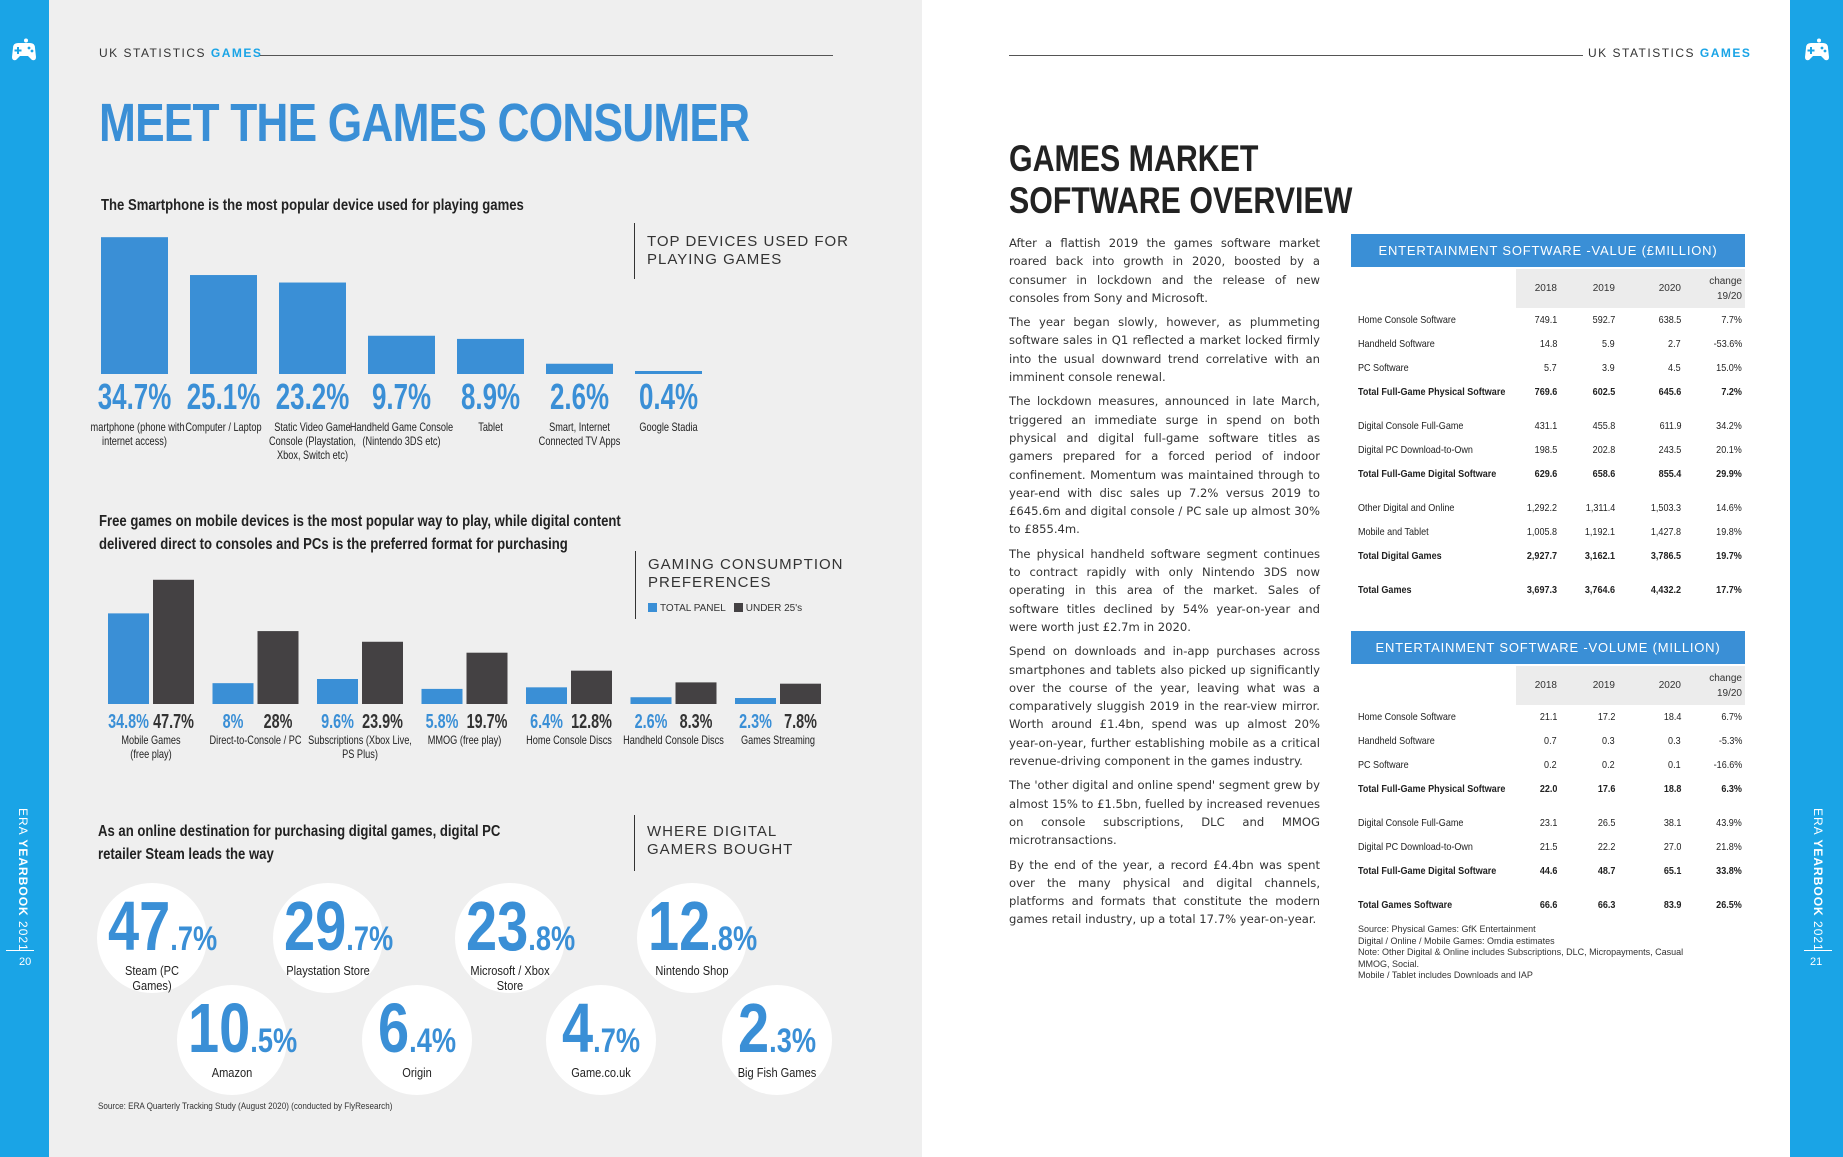 This screenshot has height=1157, width=1843. I want to click on retailers-box-label: WHERE DIGITAL GAMERS BOUGHT, so click(713, 843).